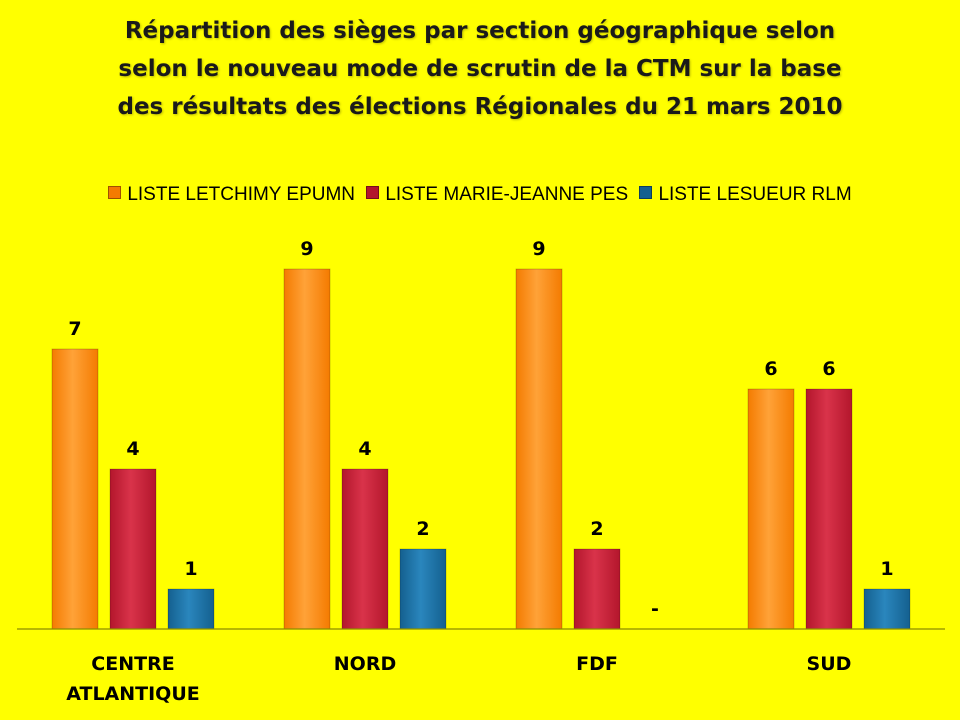  Describe the element at coordinates (538, 249) in the screenshot. I see `data-label-letchimy-3: 9` at that location.